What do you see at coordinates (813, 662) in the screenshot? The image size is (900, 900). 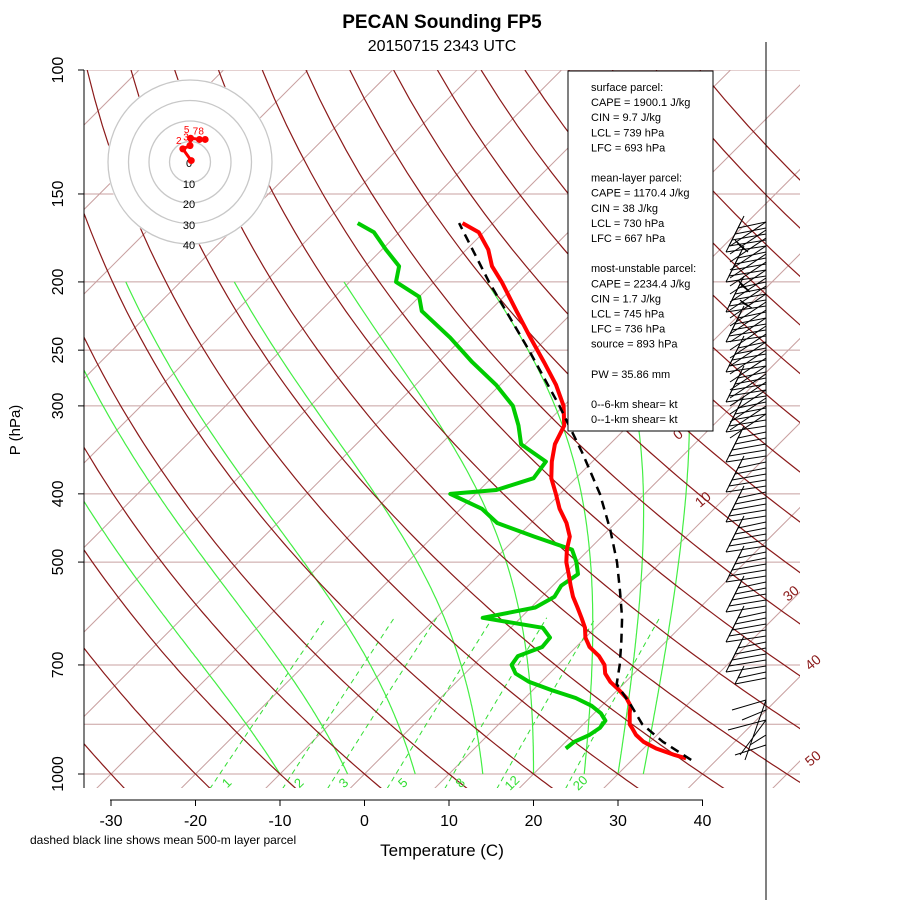 I see `dry-adiabat-label: 40` at bounding box center [813, 662].